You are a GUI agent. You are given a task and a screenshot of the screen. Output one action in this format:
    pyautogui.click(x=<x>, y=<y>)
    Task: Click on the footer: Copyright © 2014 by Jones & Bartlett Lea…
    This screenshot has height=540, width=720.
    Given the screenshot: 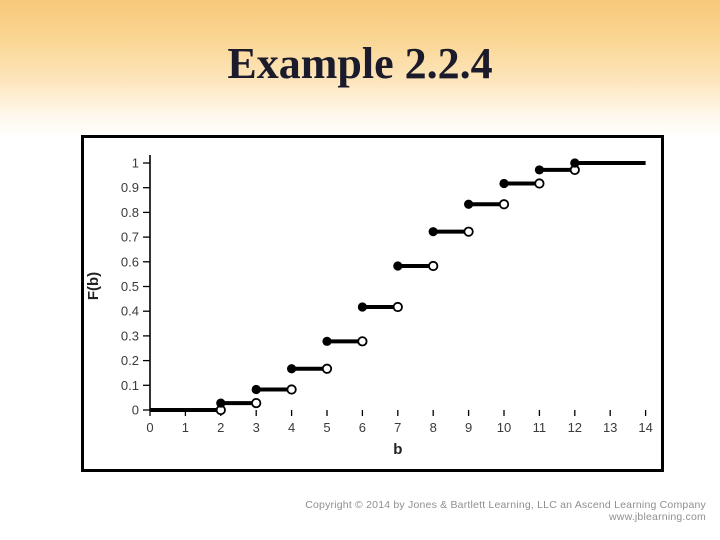 What is the action you would take?
    pyautogui.click(x=505, y=511)
    